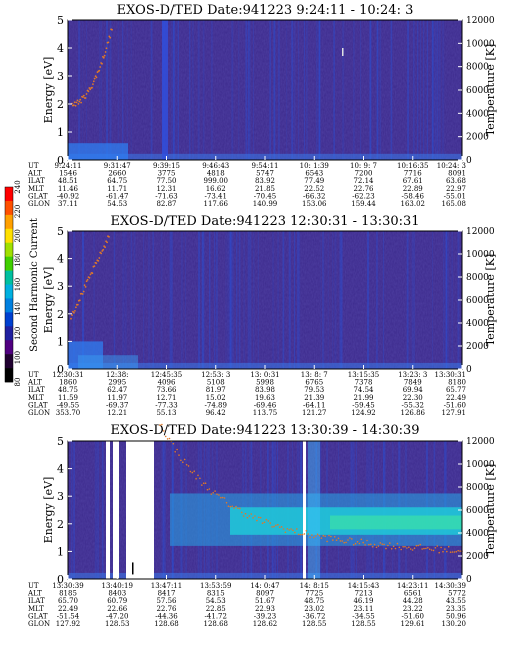  What do you see at coordinates (363, 601) in the screenshot?
I see `table-cell: 46.19` at bounding box center [363, 601].